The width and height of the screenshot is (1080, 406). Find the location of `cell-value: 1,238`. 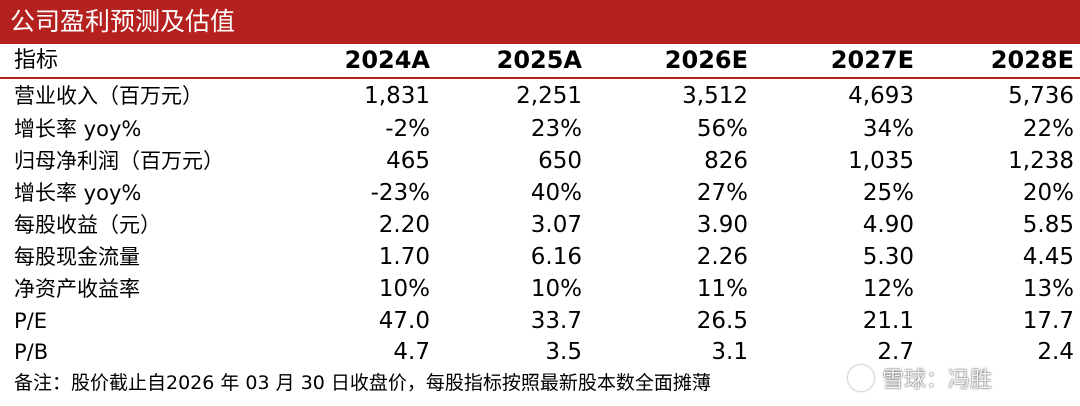

cell-value: 1,238 is located at coordinates (1041, 161).